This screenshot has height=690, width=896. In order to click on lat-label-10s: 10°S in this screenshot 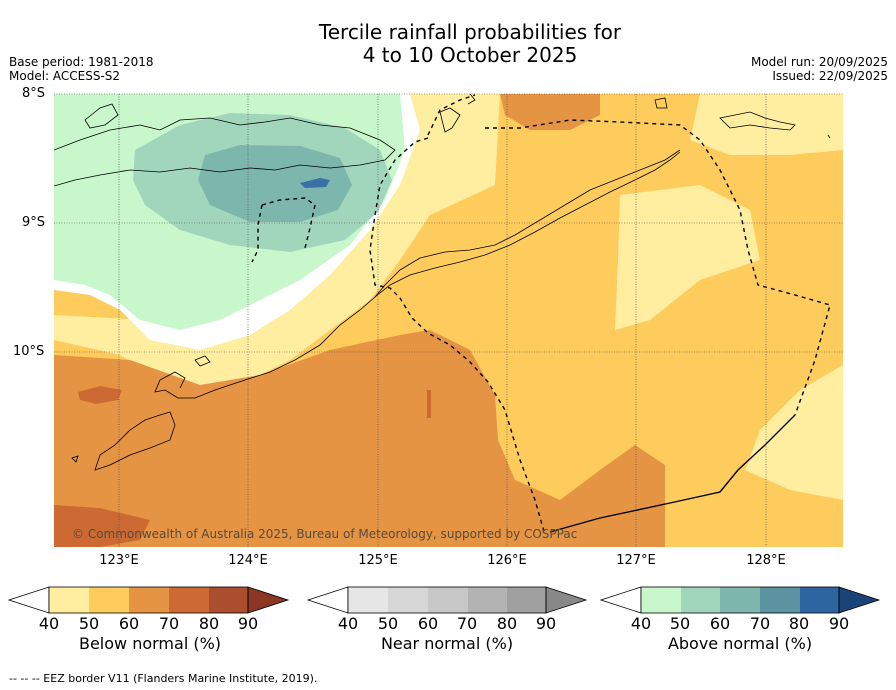, I will do `click(29, 351)`.